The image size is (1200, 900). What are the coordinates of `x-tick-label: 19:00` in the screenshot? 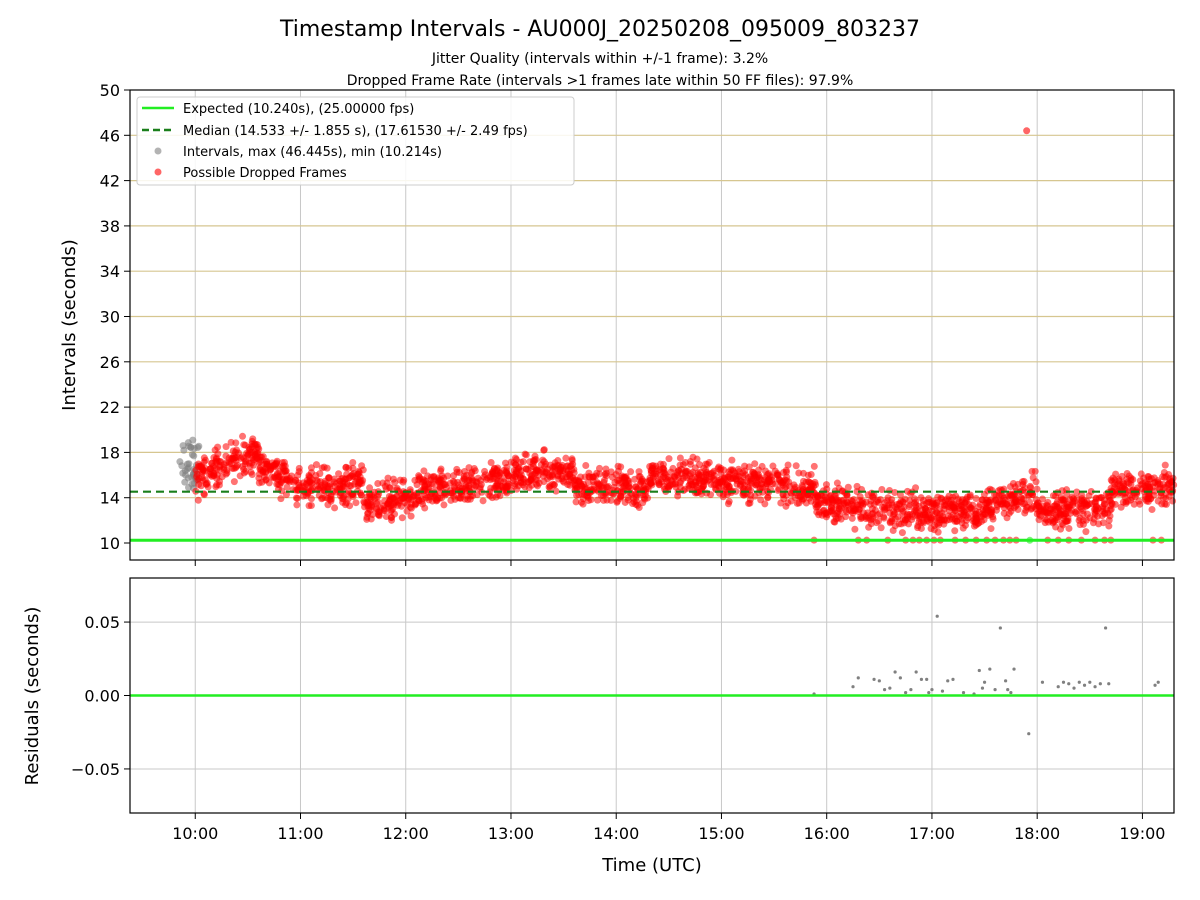 It's located at (1142, 833).